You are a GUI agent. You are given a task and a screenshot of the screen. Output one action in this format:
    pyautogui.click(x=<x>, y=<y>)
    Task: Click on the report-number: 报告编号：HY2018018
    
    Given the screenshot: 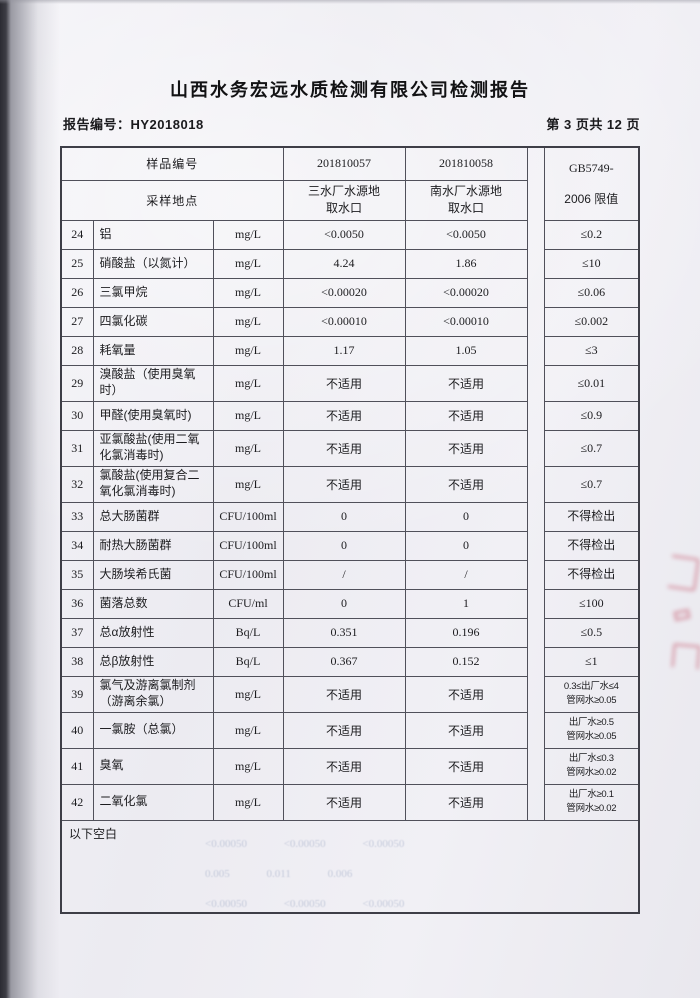 What is the action you would take?
    pyautogui.click(x=133, y=124)
    